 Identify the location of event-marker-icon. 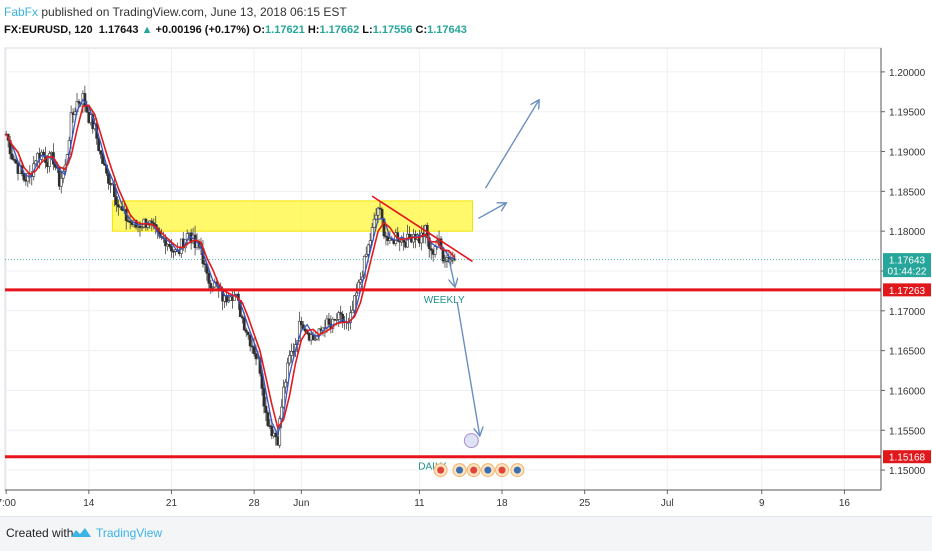
(471, 441).